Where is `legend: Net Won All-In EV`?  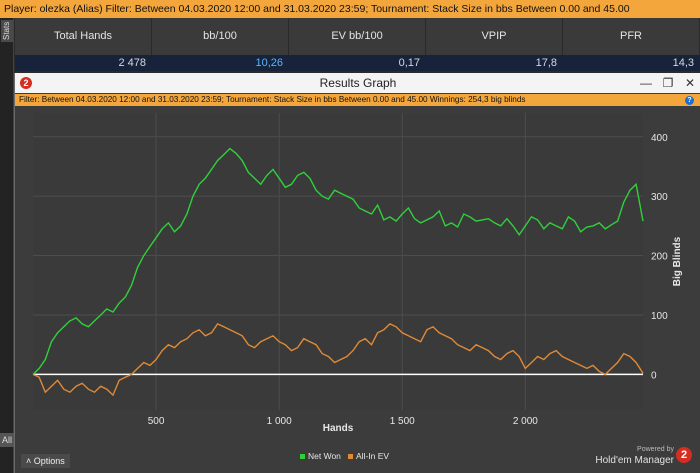 legend: Net Won All-In EV is located at coordinates (344, 456).